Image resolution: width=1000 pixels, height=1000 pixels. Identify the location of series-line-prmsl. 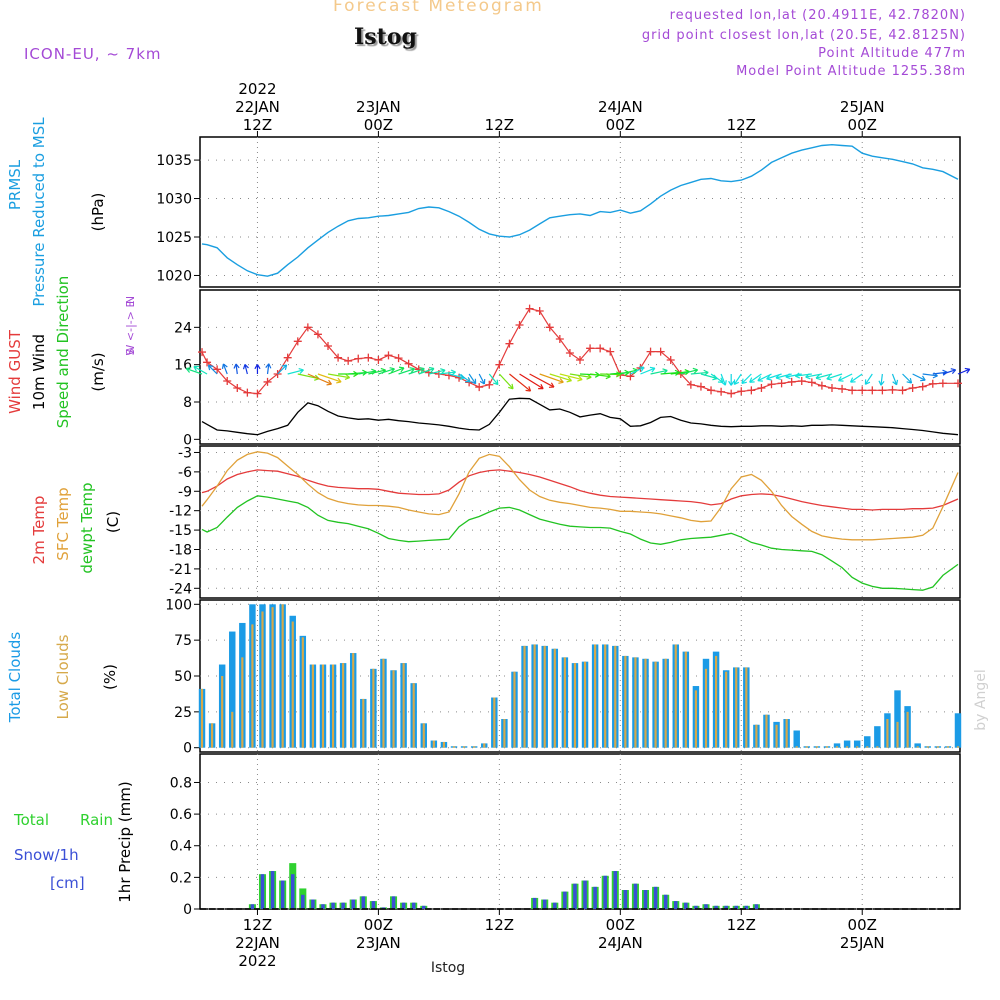
(580, 210).